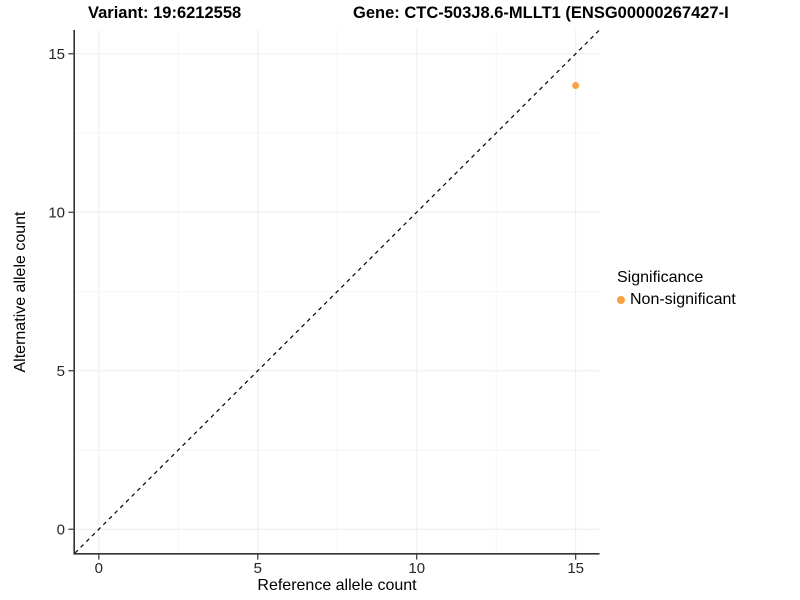  Describe the element at coordinates (56, 212) in the screenshot. I see `y-tick-label: 10` at that location.